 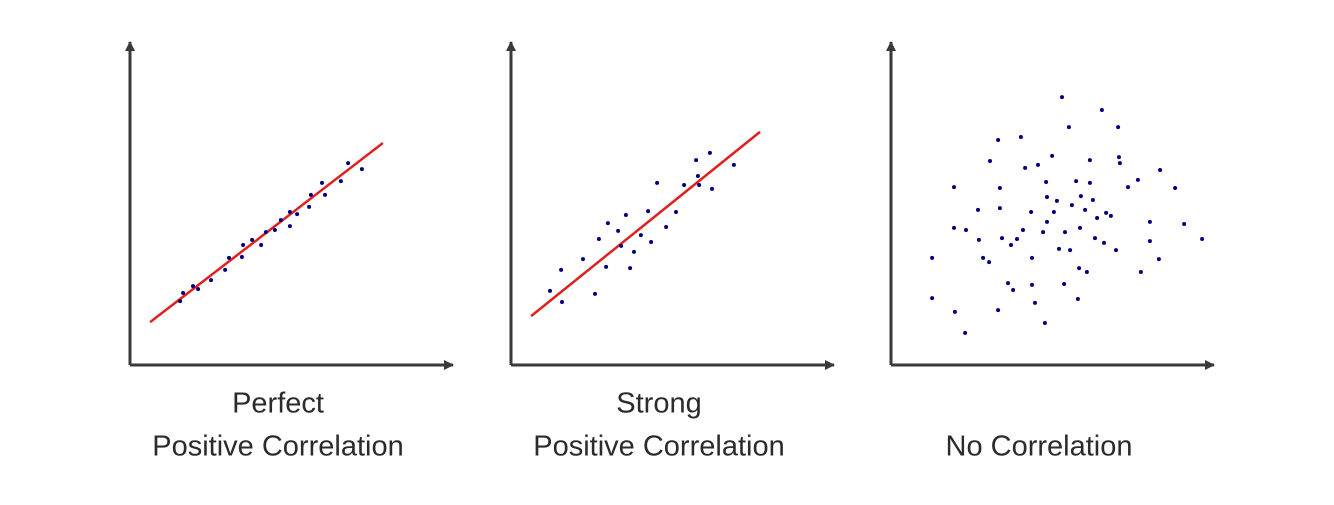 What do you see at coordinates (658, 404) in the screenshot?
I see `chart-title: Strong` at bounding box center [658, 404].